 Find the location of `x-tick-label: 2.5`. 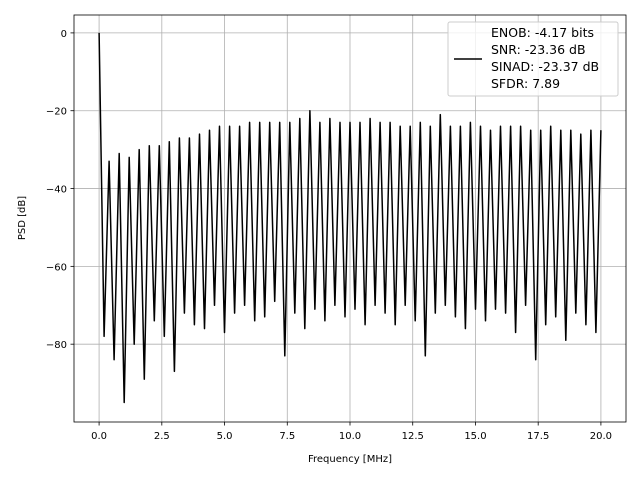

x-tick-label: 2.5 is located at coordinates (162, 436).